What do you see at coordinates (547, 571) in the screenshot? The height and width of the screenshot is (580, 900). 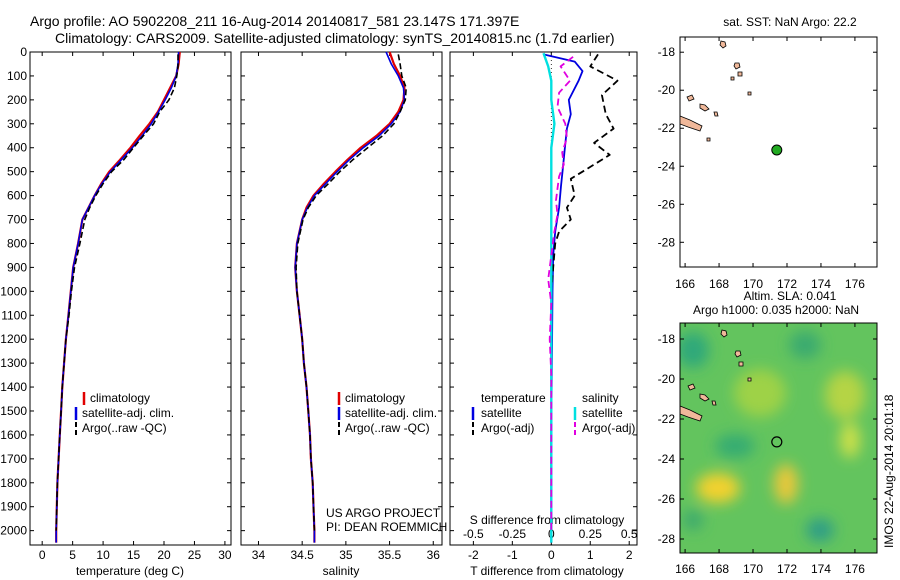 I see `t-difference-axis-label: T difference from climatology` at bounding box center [547, 571].